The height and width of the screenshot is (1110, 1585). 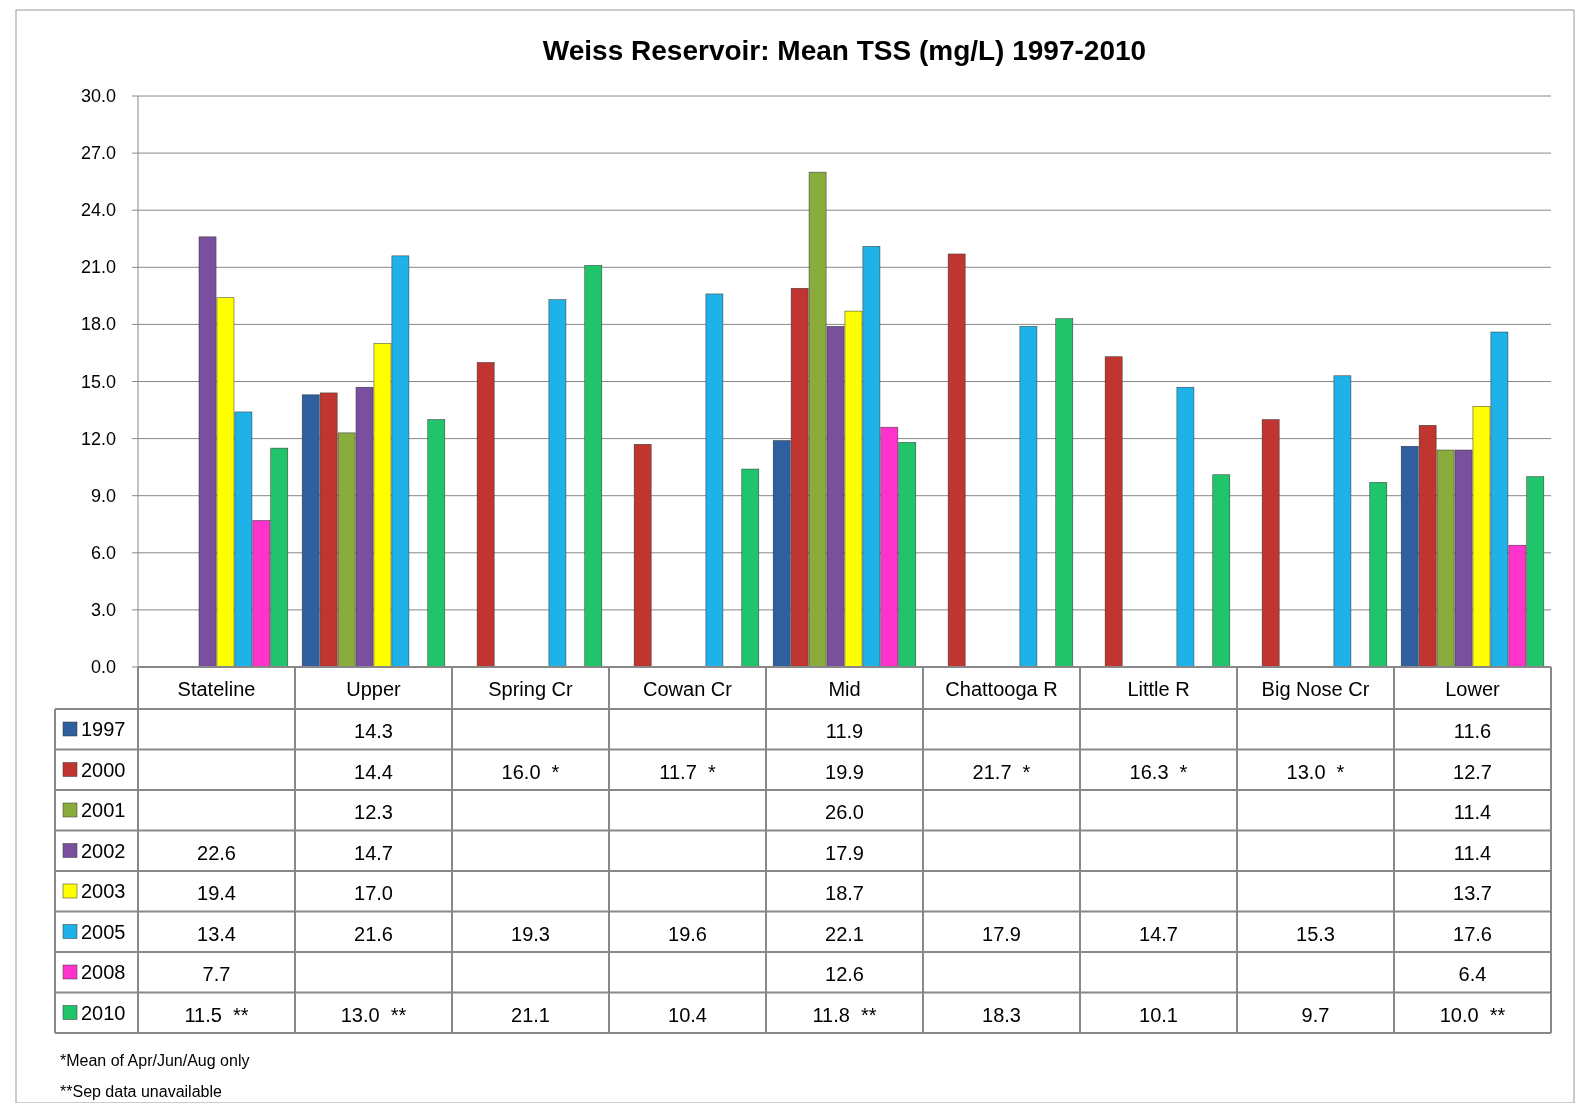 What do you see at coordinates (1001, 689) in the screenshot?
I see `x-tick-label: Chattooga R` at bounding box center [1001, 689].